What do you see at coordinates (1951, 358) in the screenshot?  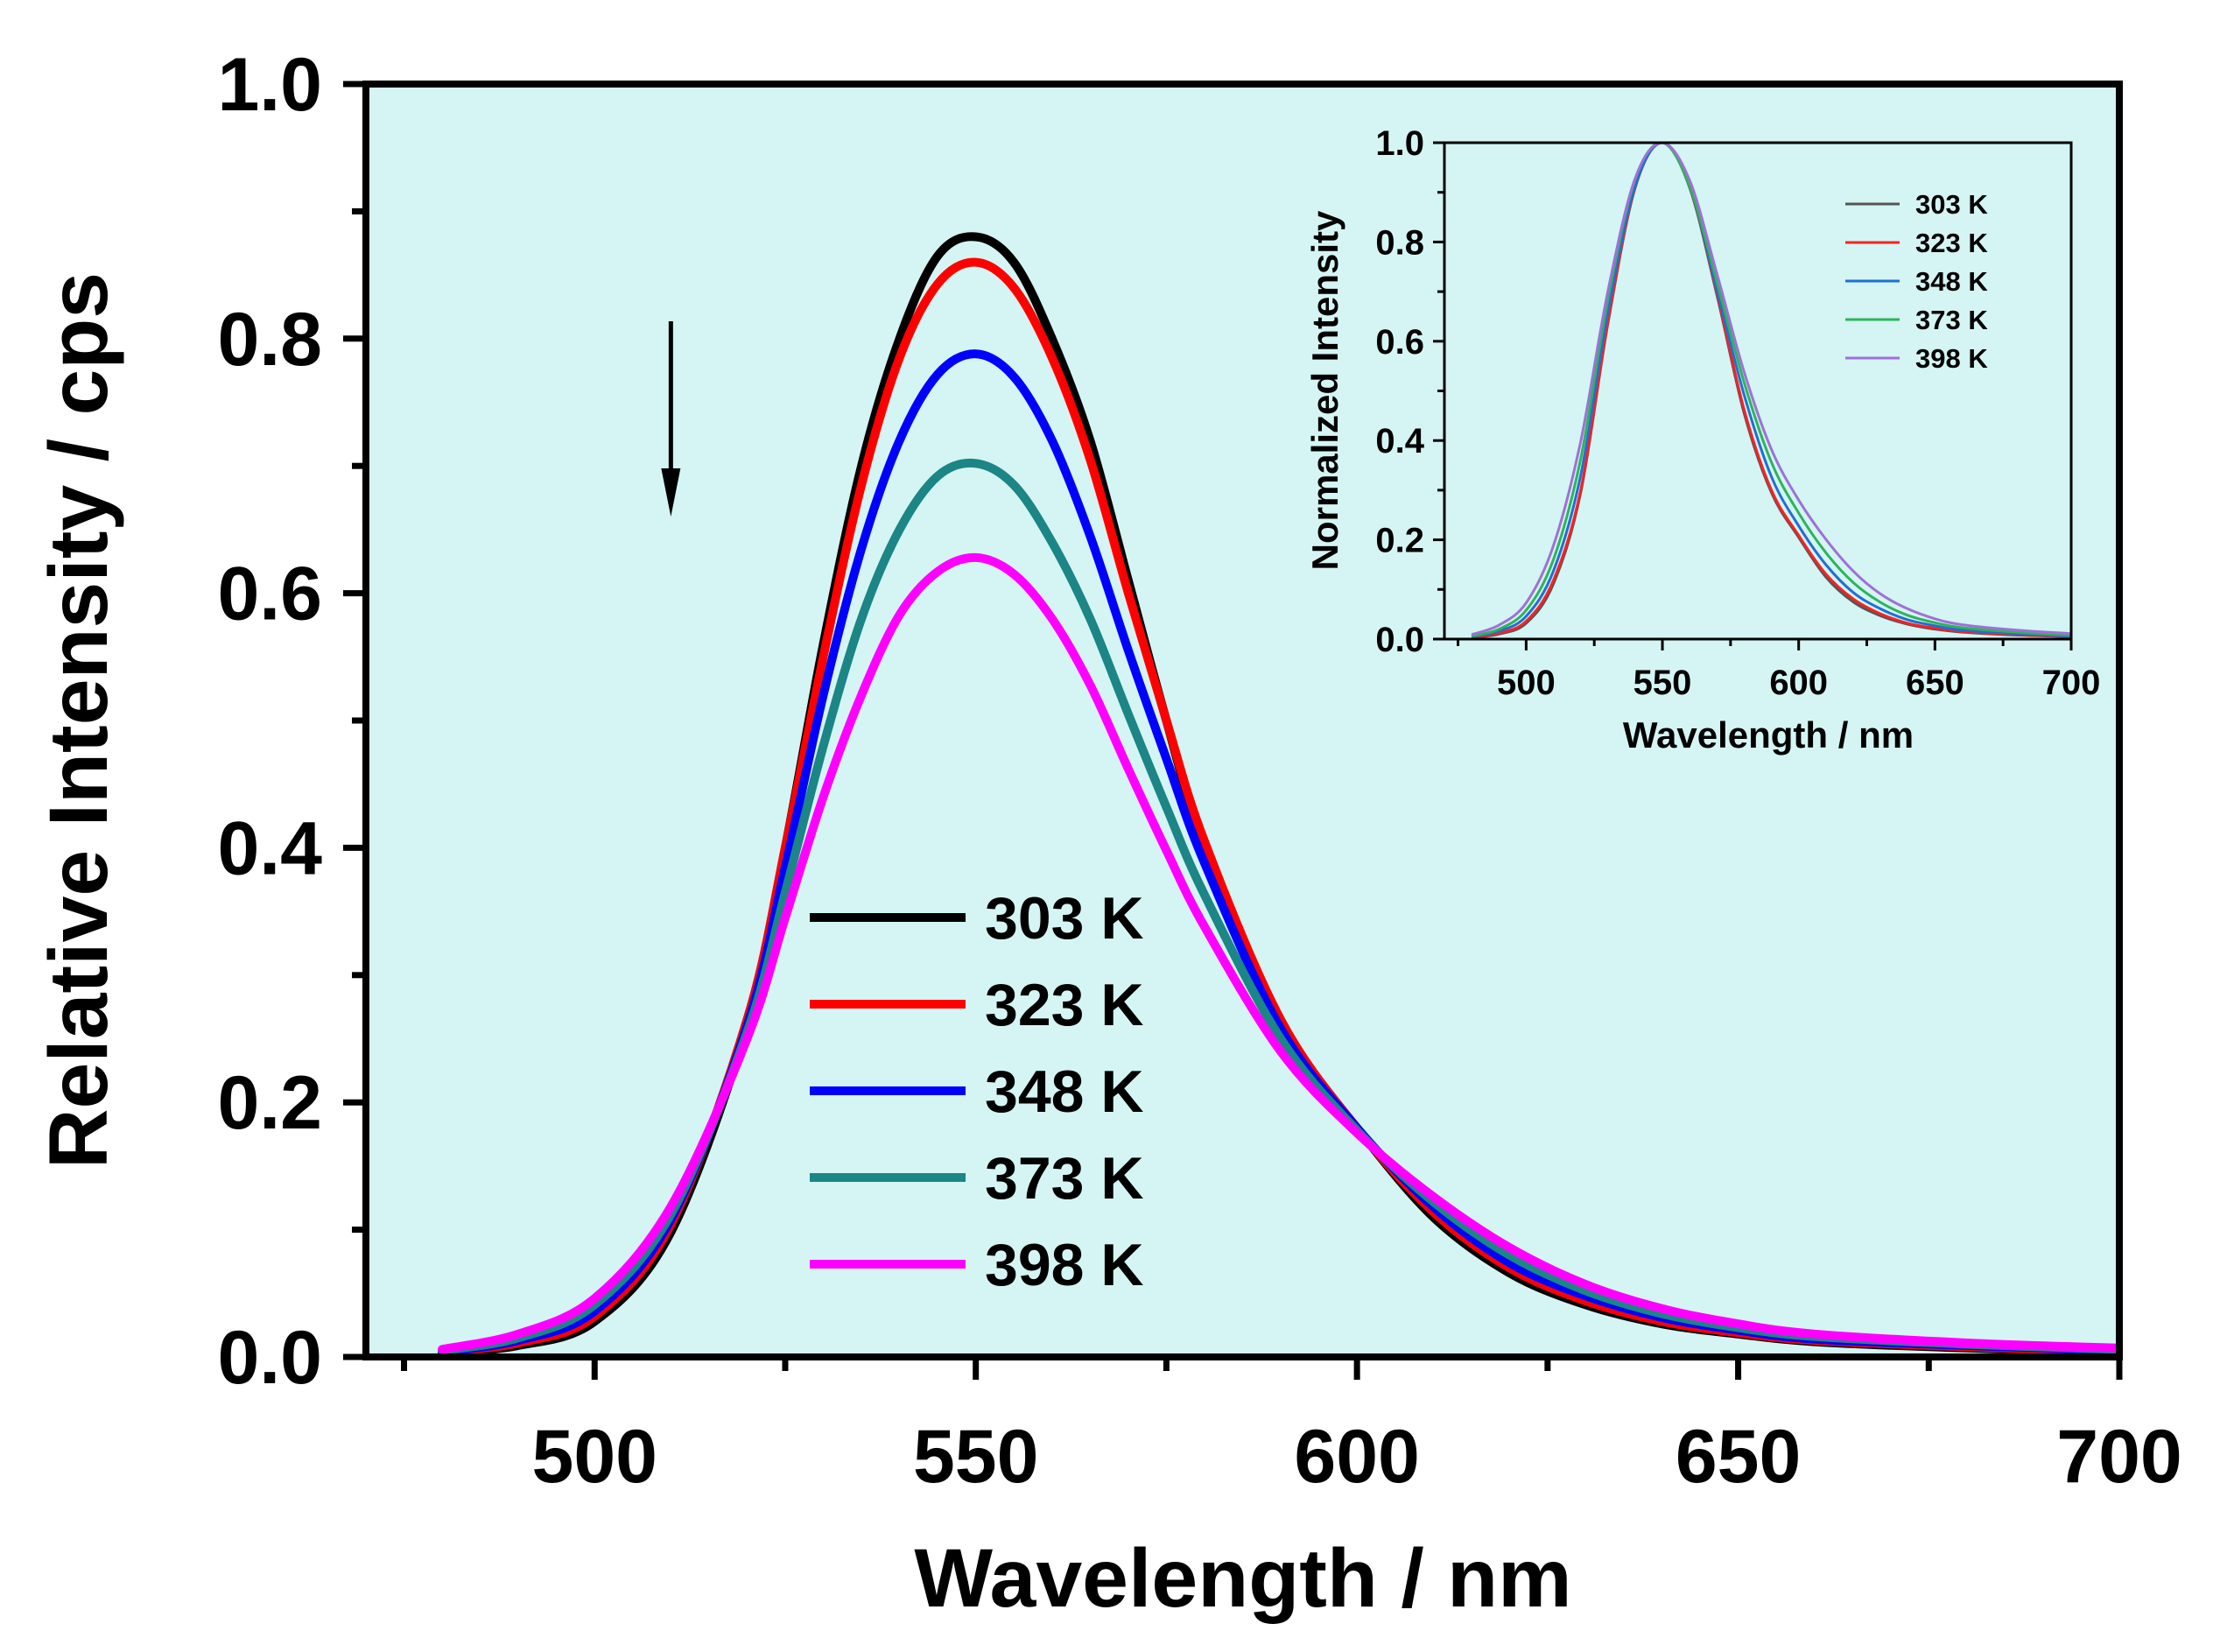 I see `inset-legend-label: 398 K` at bounding box center [1951, 358].